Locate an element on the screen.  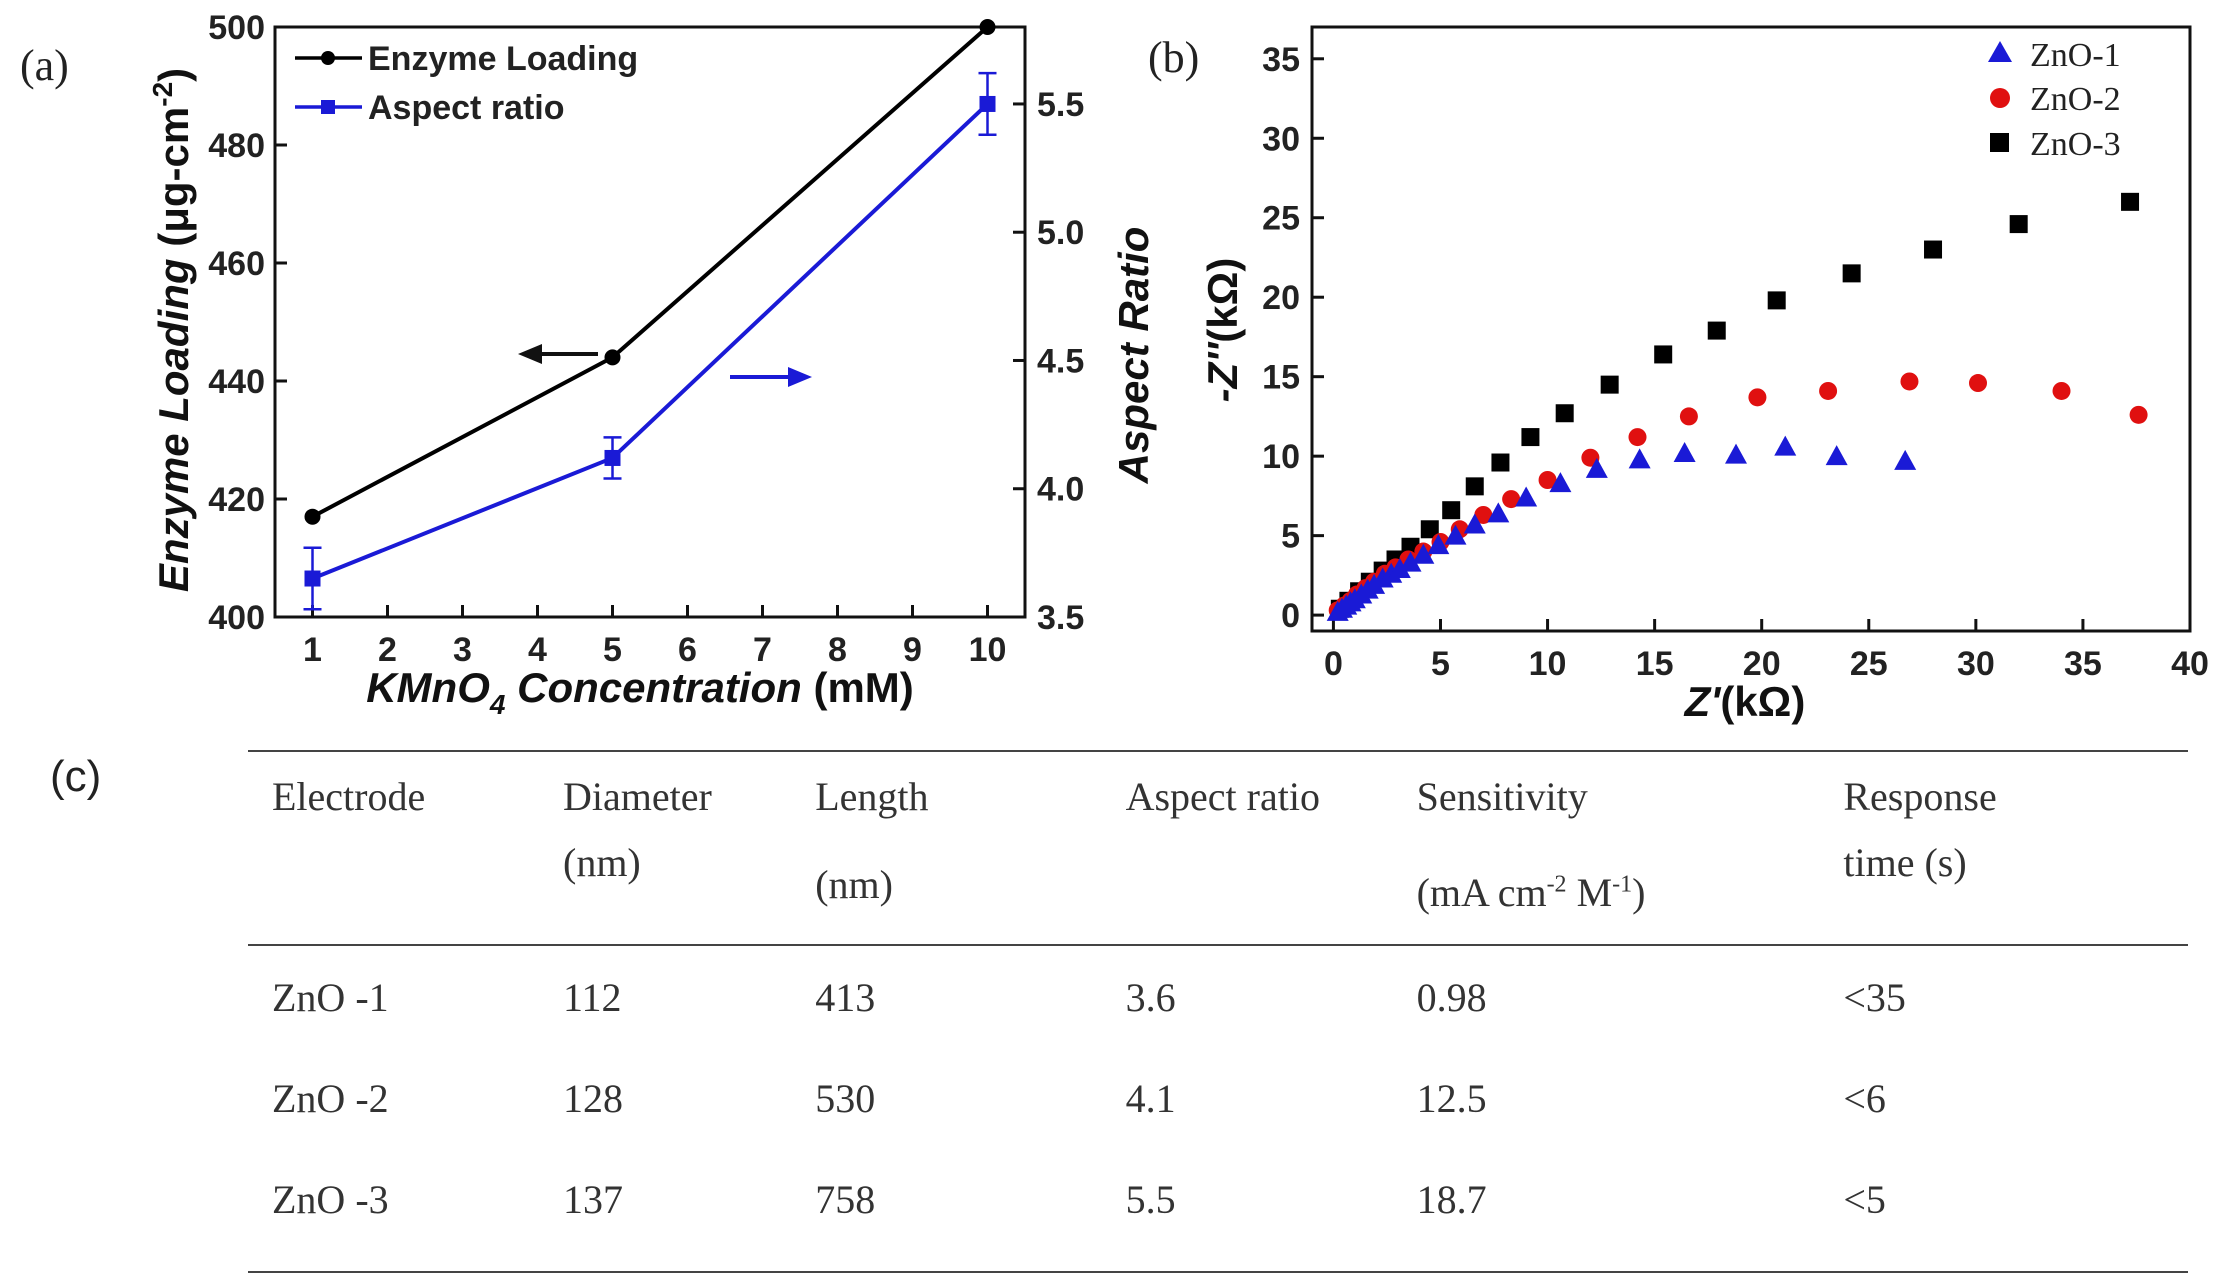
table-cell: ZnO -3 is located at coordinates (393, 1211).